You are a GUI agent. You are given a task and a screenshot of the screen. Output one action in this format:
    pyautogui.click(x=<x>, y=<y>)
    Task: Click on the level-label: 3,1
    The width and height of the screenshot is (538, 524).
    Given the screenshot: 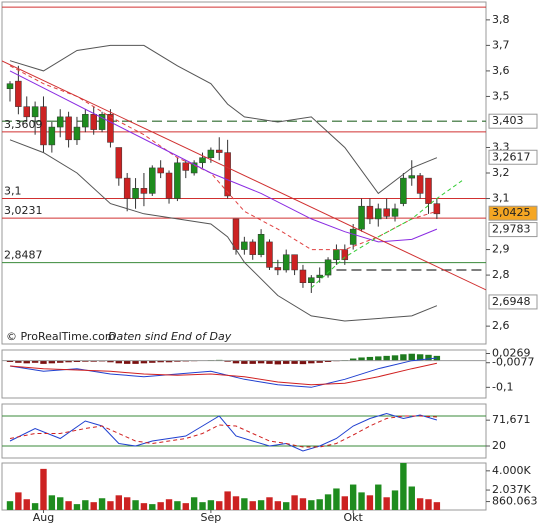 What is the action you would take?
    pyautogui.click(x=13, y=191)
    